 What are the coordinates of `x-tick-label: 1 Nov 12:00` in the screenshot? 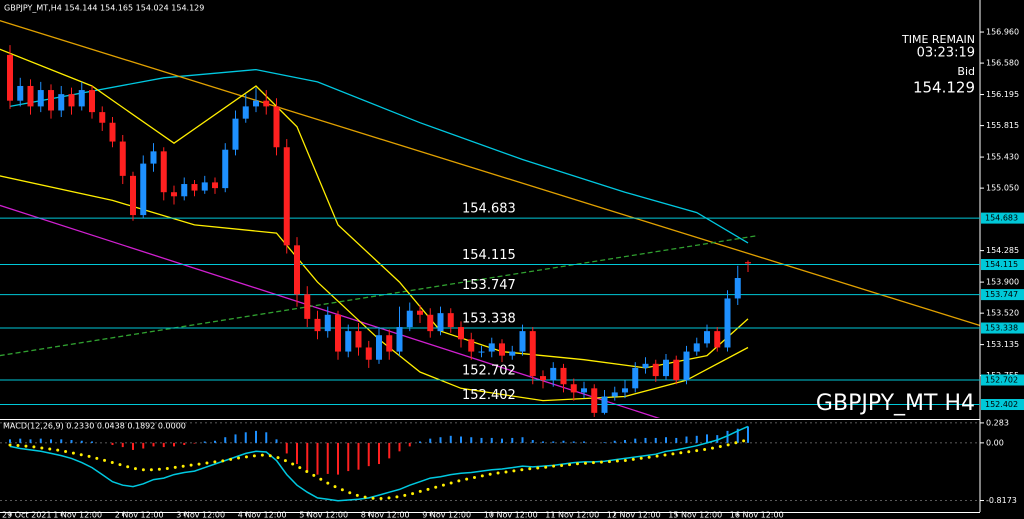 It's located at (77, 515).